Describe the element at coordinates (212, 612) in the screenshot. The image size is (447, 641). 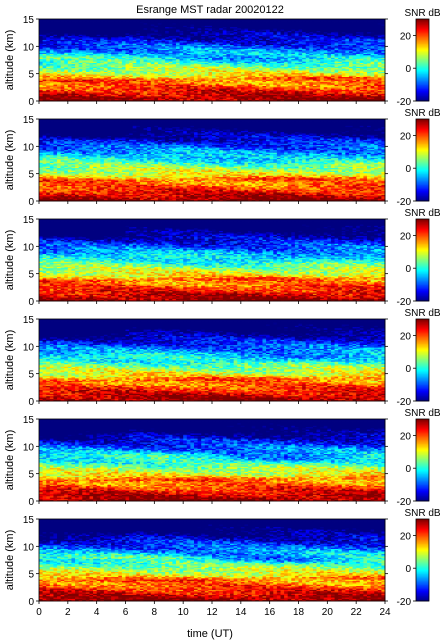
I see `x-tick-label: 12` at that location.